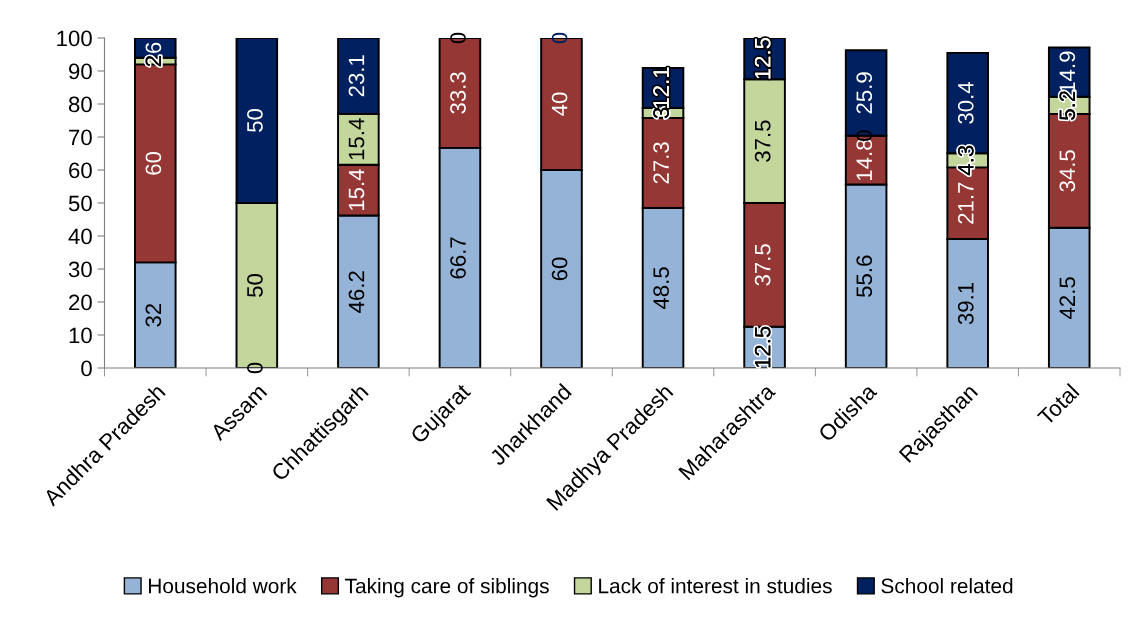  What do you see at coordinates (715, 586) in the screenshot?
I see `legend-label: Lack of interest in studies` at bounding box center [715, 586].